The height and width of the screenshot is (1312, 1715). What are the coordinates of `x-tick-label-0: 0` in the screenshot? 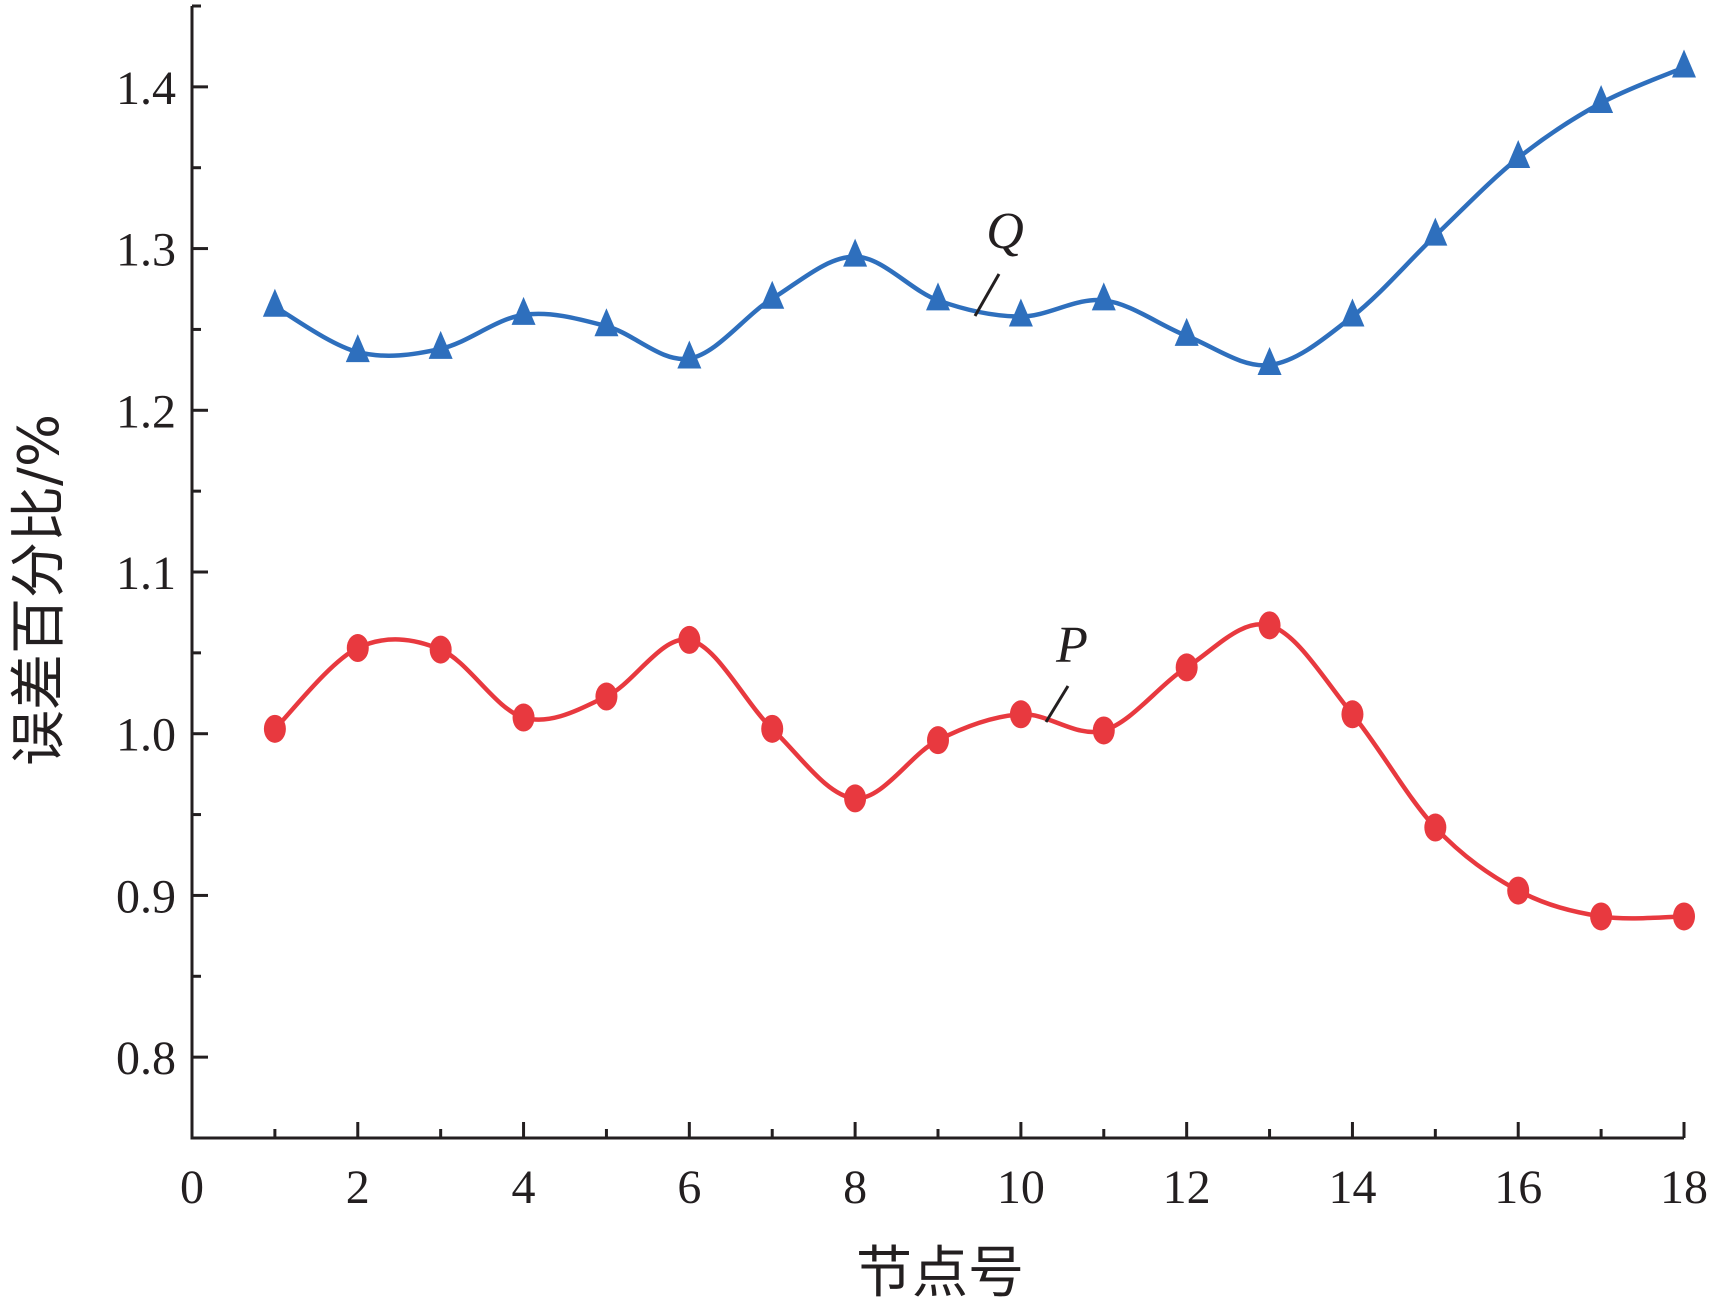 It's located at (192, 1187).